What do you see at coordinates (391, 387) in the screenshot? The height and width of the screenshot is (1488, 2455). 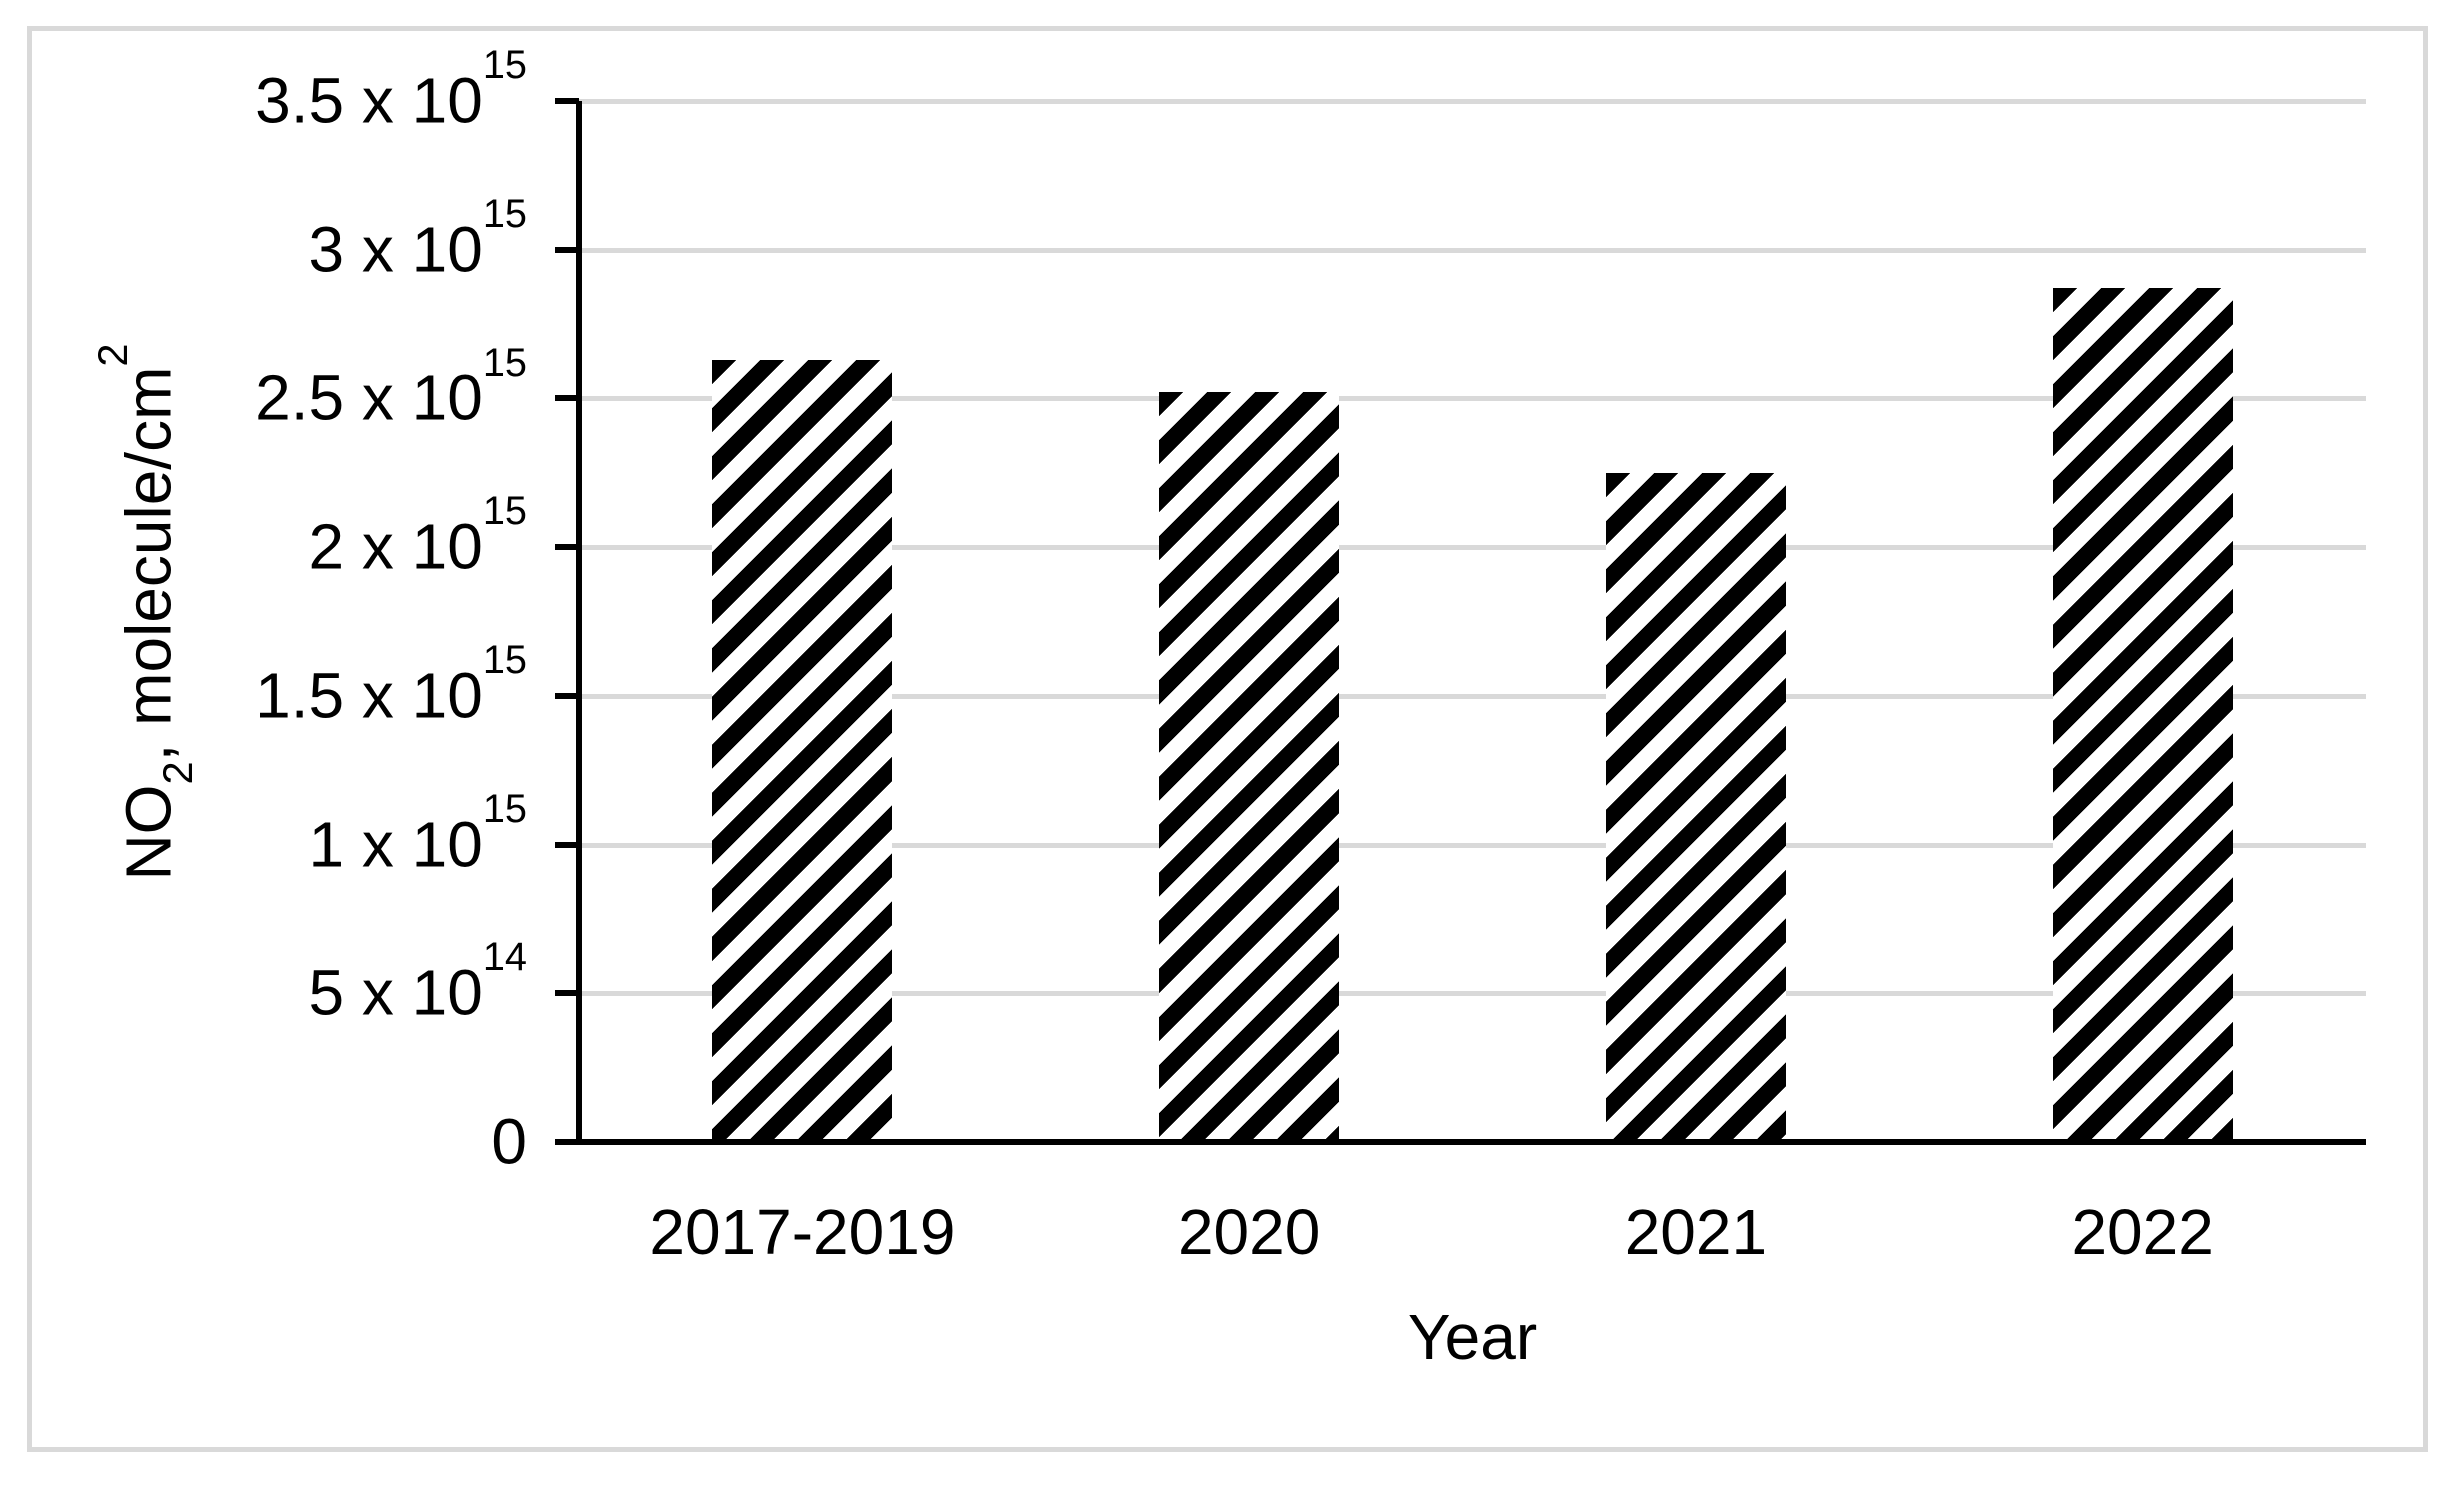 I see `y-tick-label: 2.5 x 10¹⁵` at bounding box center [391, 387].